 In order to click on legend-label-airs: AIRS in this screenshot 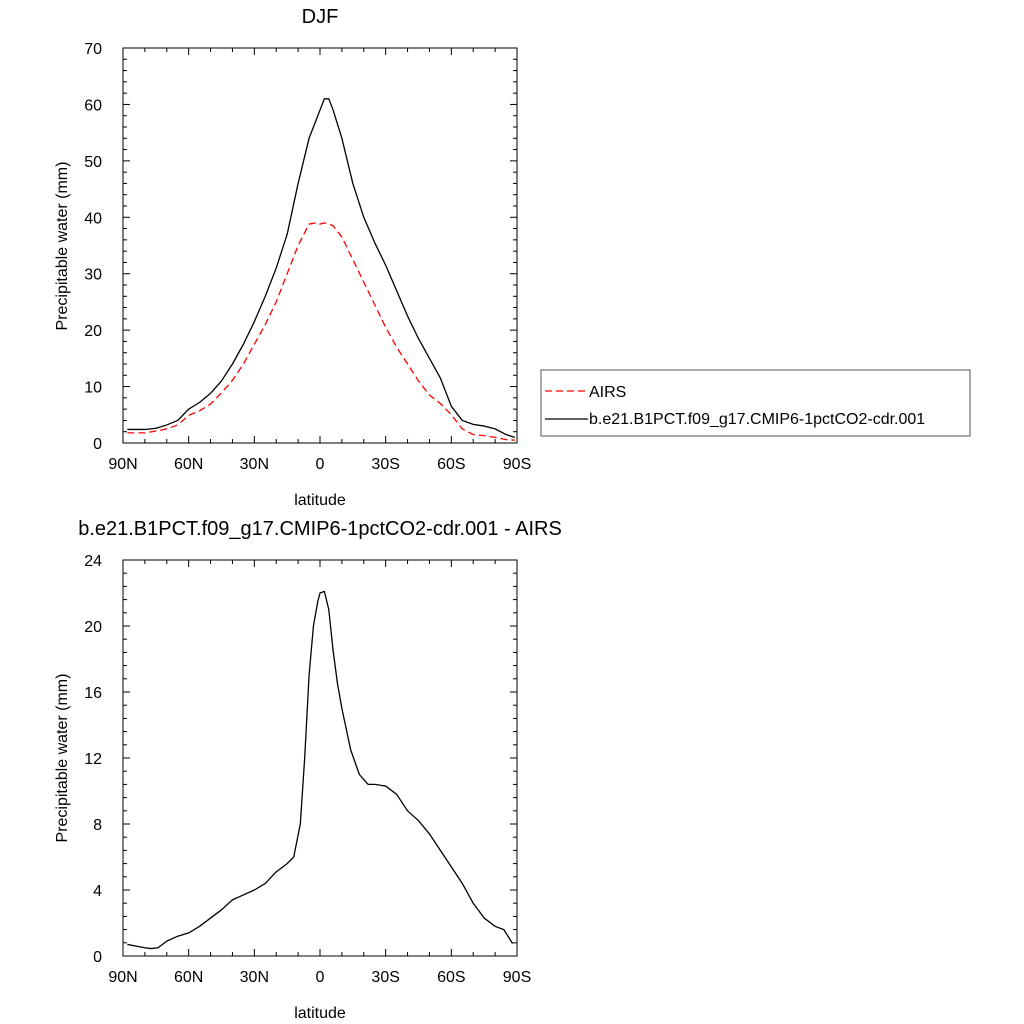, I will do `click(607, 392)`.